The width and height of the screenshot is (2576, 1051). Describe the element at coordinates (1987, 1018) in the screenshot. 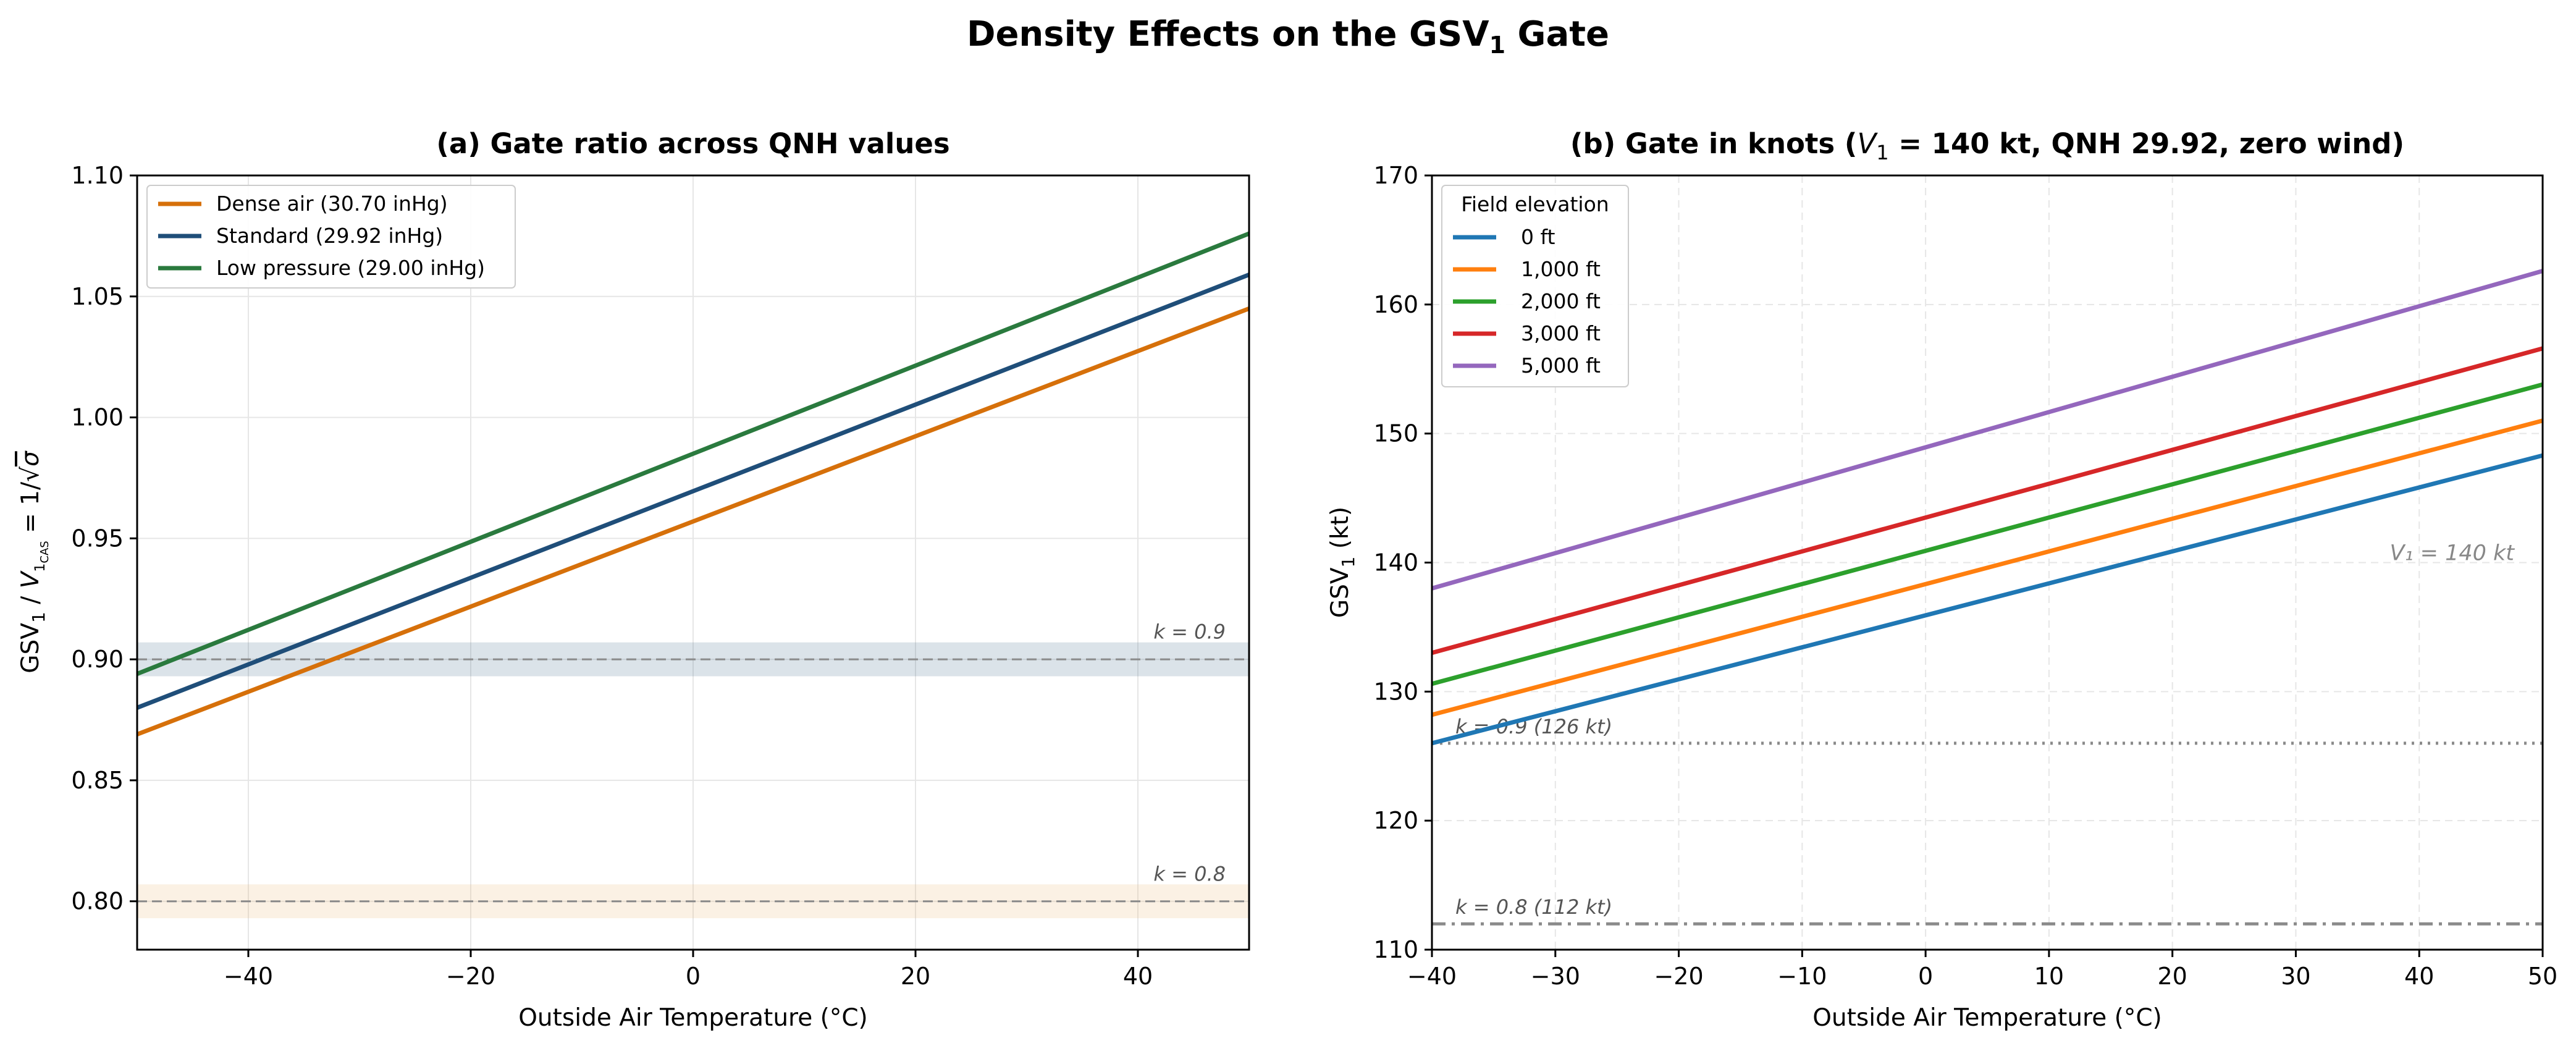

I see `panel-b-xlabel: Outside Air Temperature (°C)` at that location.